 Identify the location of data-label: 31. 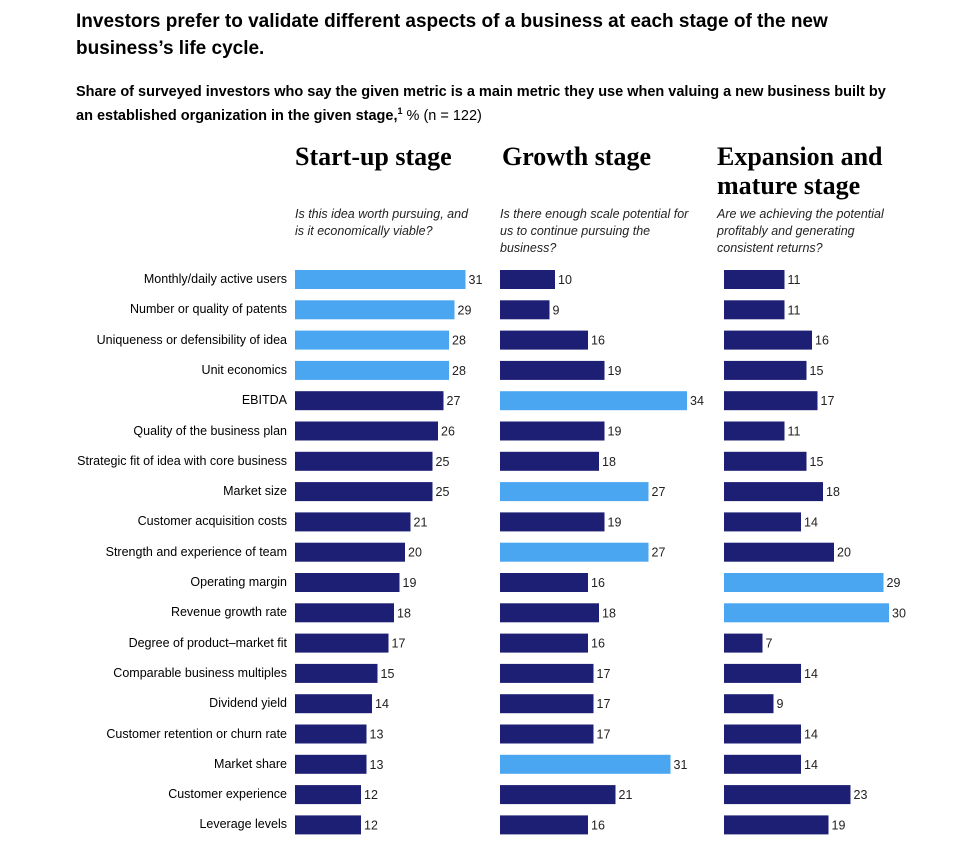
(476, 280).